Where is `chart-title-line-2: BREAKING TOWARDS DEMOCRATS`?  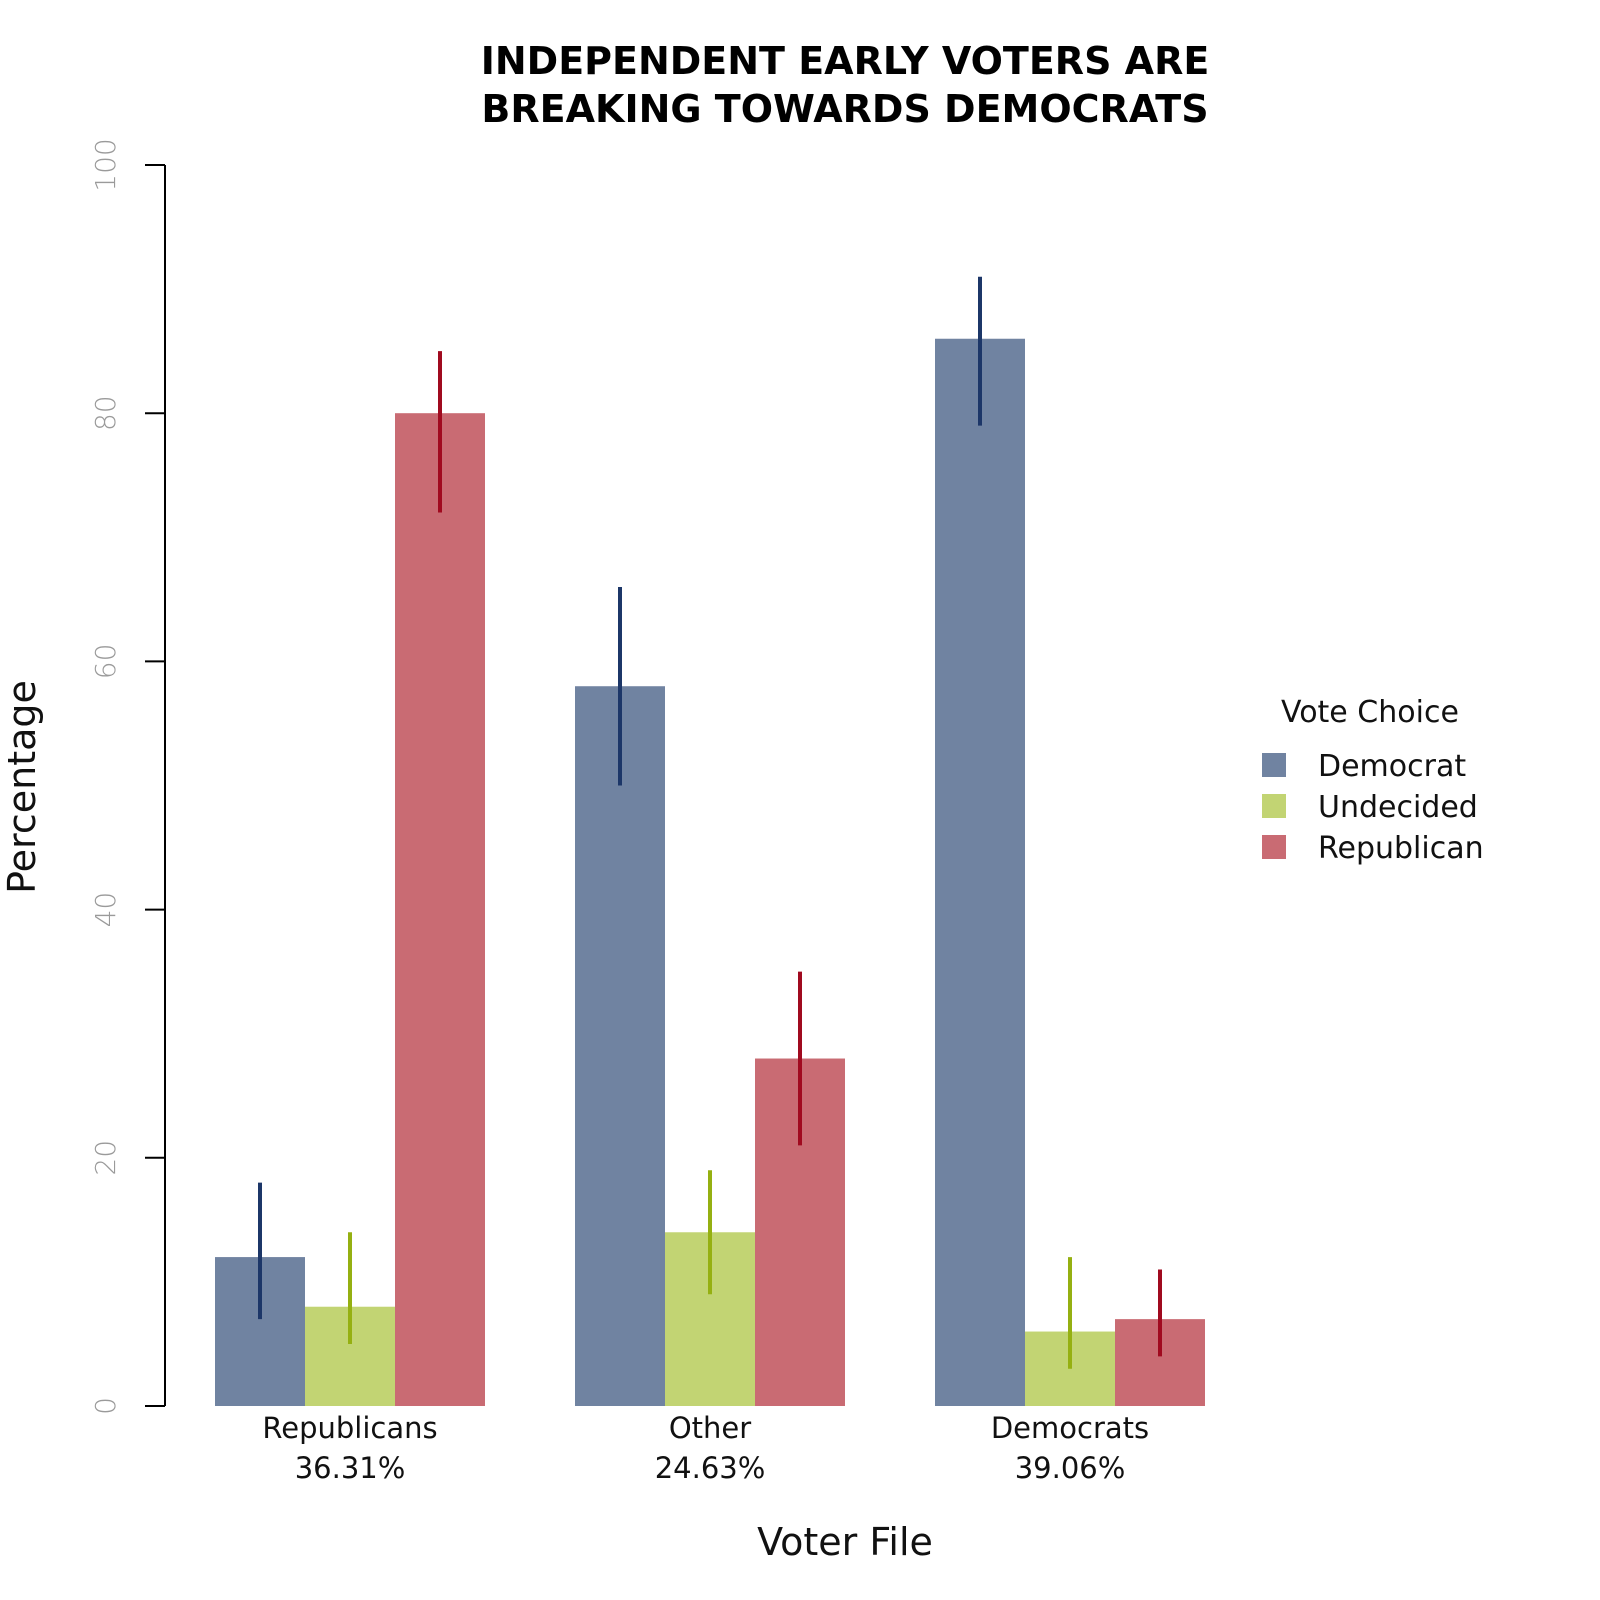
chart-title-line-2: BREAKING TOWARDS DEMOCRATS is located at coordinates (844, 109).